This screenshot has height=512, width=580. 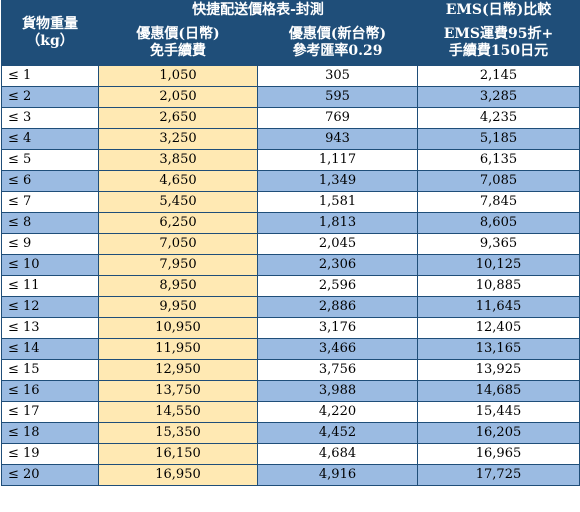 I want to click on ems-price-header-note: 手續費150日元, so click(x=498, y=51).